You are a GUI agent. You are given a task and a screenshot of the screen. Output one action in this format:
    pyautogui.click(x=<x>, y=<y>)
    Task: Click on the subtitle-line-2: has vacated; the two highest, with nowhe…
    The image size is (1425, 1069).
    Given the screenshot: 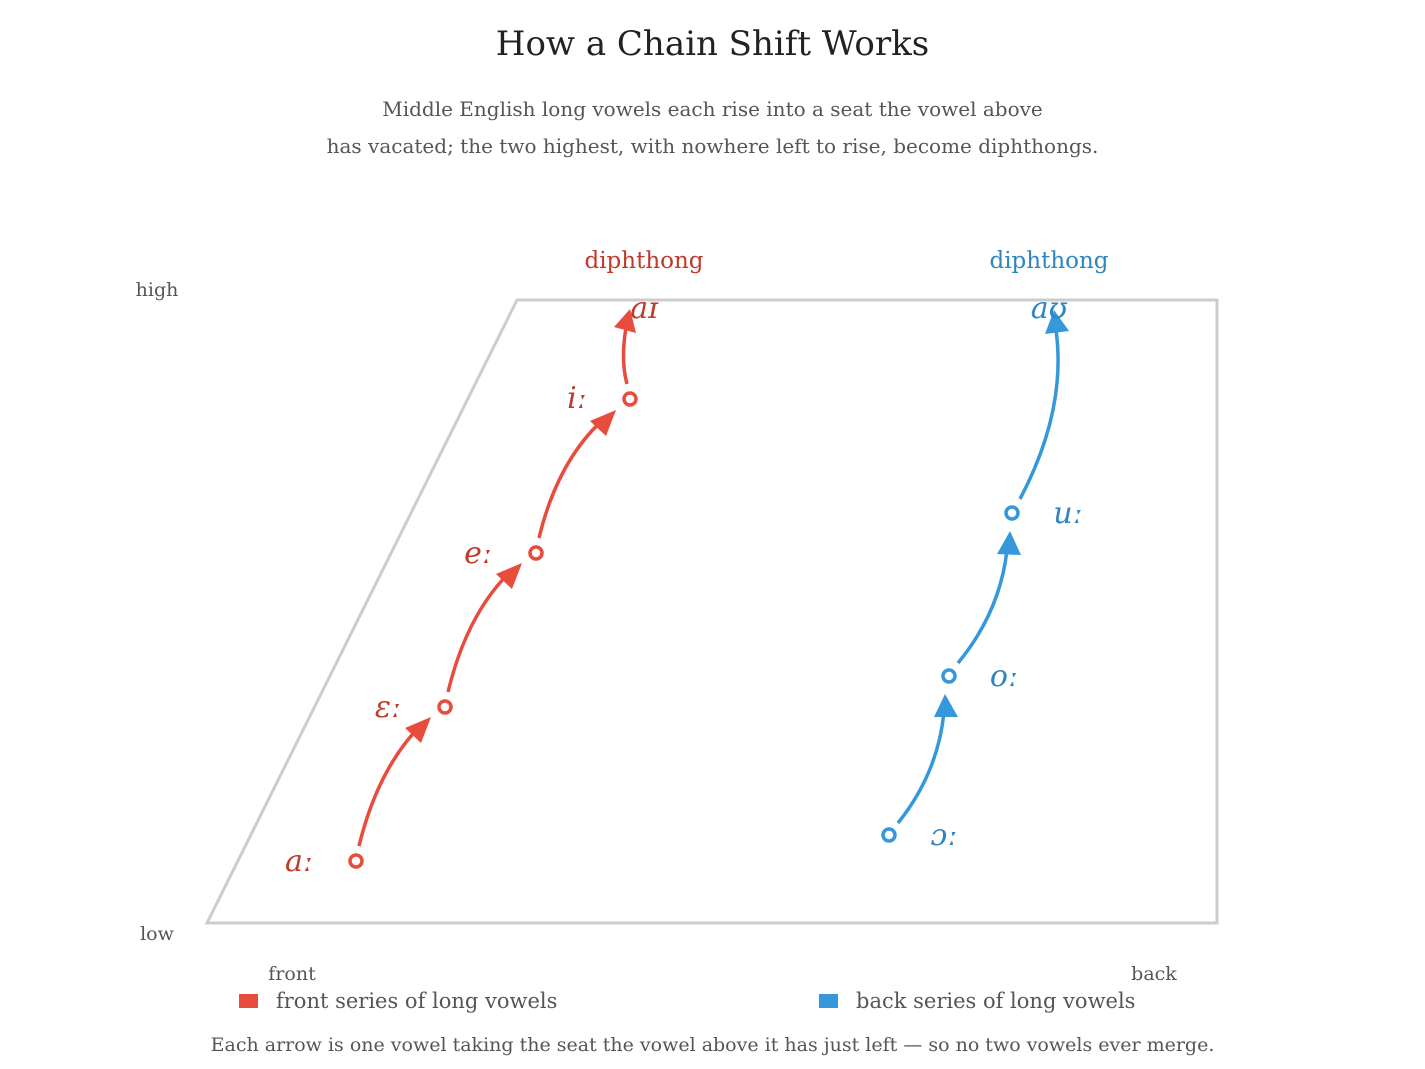 What is the action you would take?
    pyautogui.click(x=712, y=146)
    